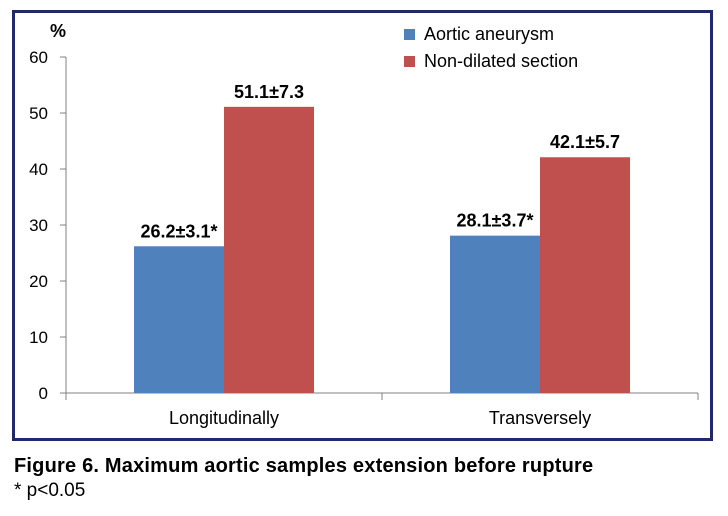 Image resolution: width=728 pixels, height=516 pixels. What do you see at coordinates (489, 34) in the screenshot?
I see `legend-label: Aortic aneurysm` at bounding box center [489, 34].